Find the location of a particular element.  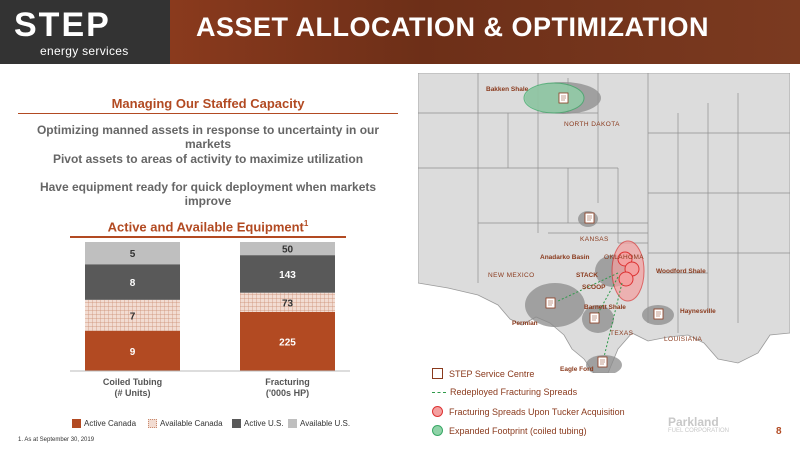

data-label: 73 is located at coordinates (288, 303).